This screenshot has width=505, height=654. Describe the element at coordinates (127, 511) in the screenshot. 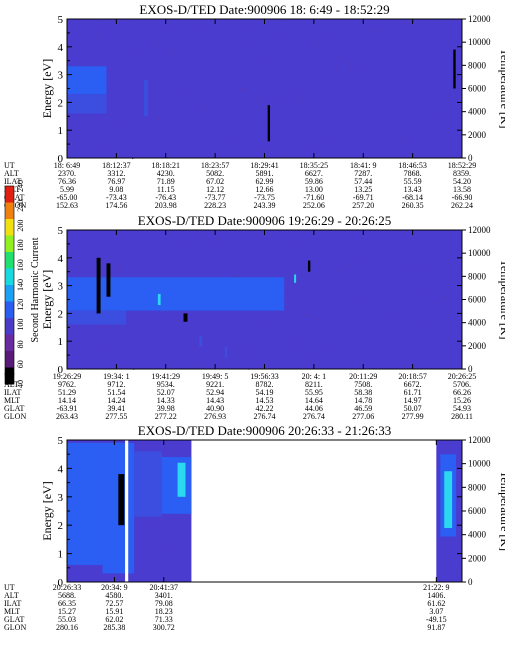

I see `spectrum-feature-gap` at that location.